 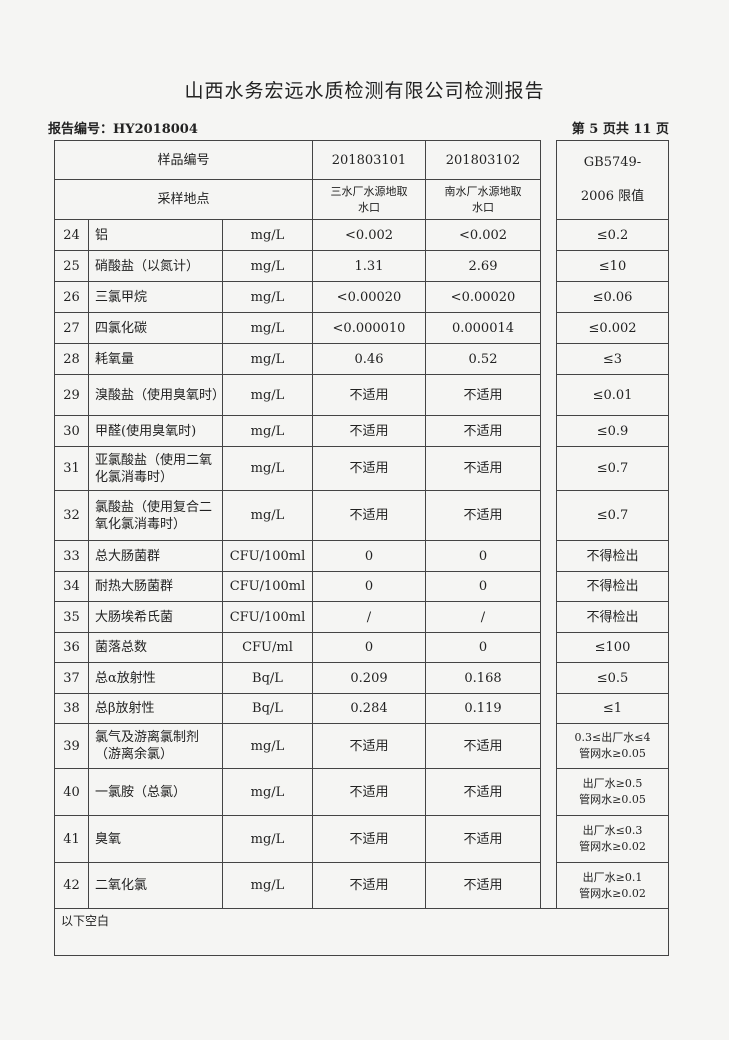 What do you see at coordinates (369, 191) in the screenshot?
I see `location1-line1: 三水厂水源地取` at bounding box center [369, 191].